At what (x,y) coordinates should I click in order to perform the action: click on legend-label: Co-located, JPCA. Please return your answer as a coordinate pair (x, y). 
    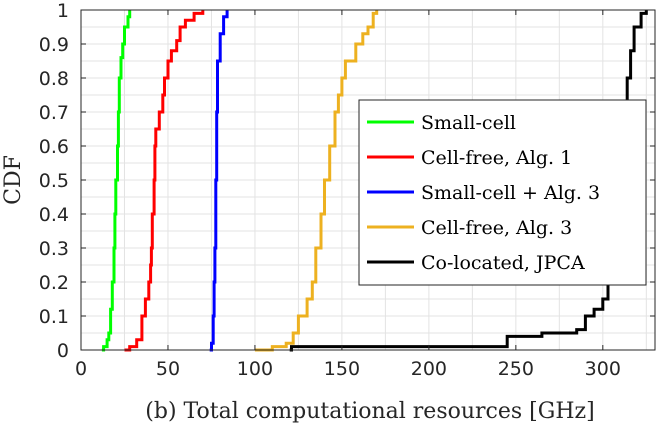
    Looking at the image, I should click on (503, 263).